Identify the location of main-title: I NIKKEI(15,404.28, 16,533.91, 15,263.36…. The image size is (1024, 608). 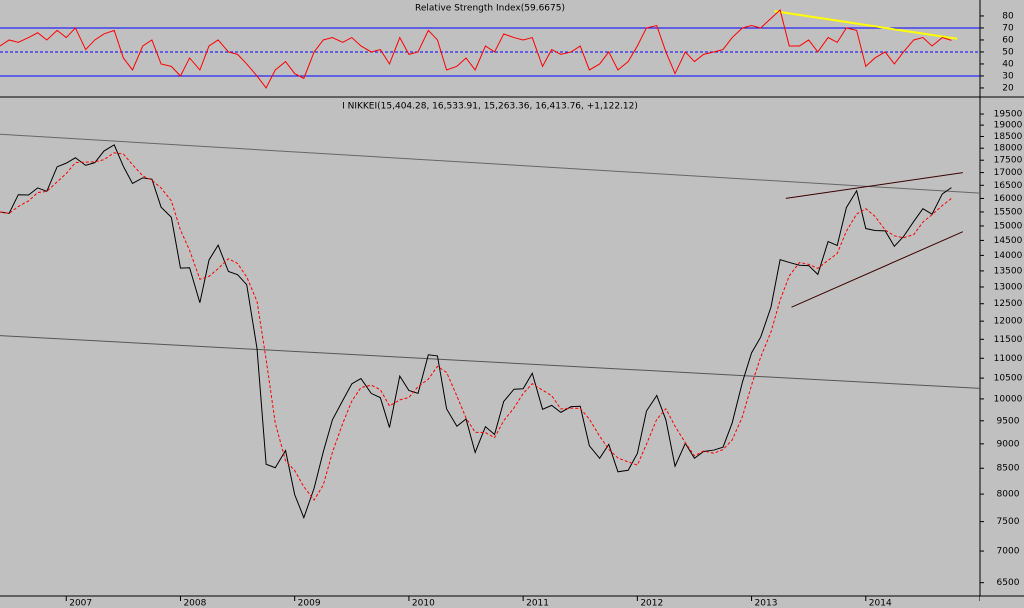
(490, 107).